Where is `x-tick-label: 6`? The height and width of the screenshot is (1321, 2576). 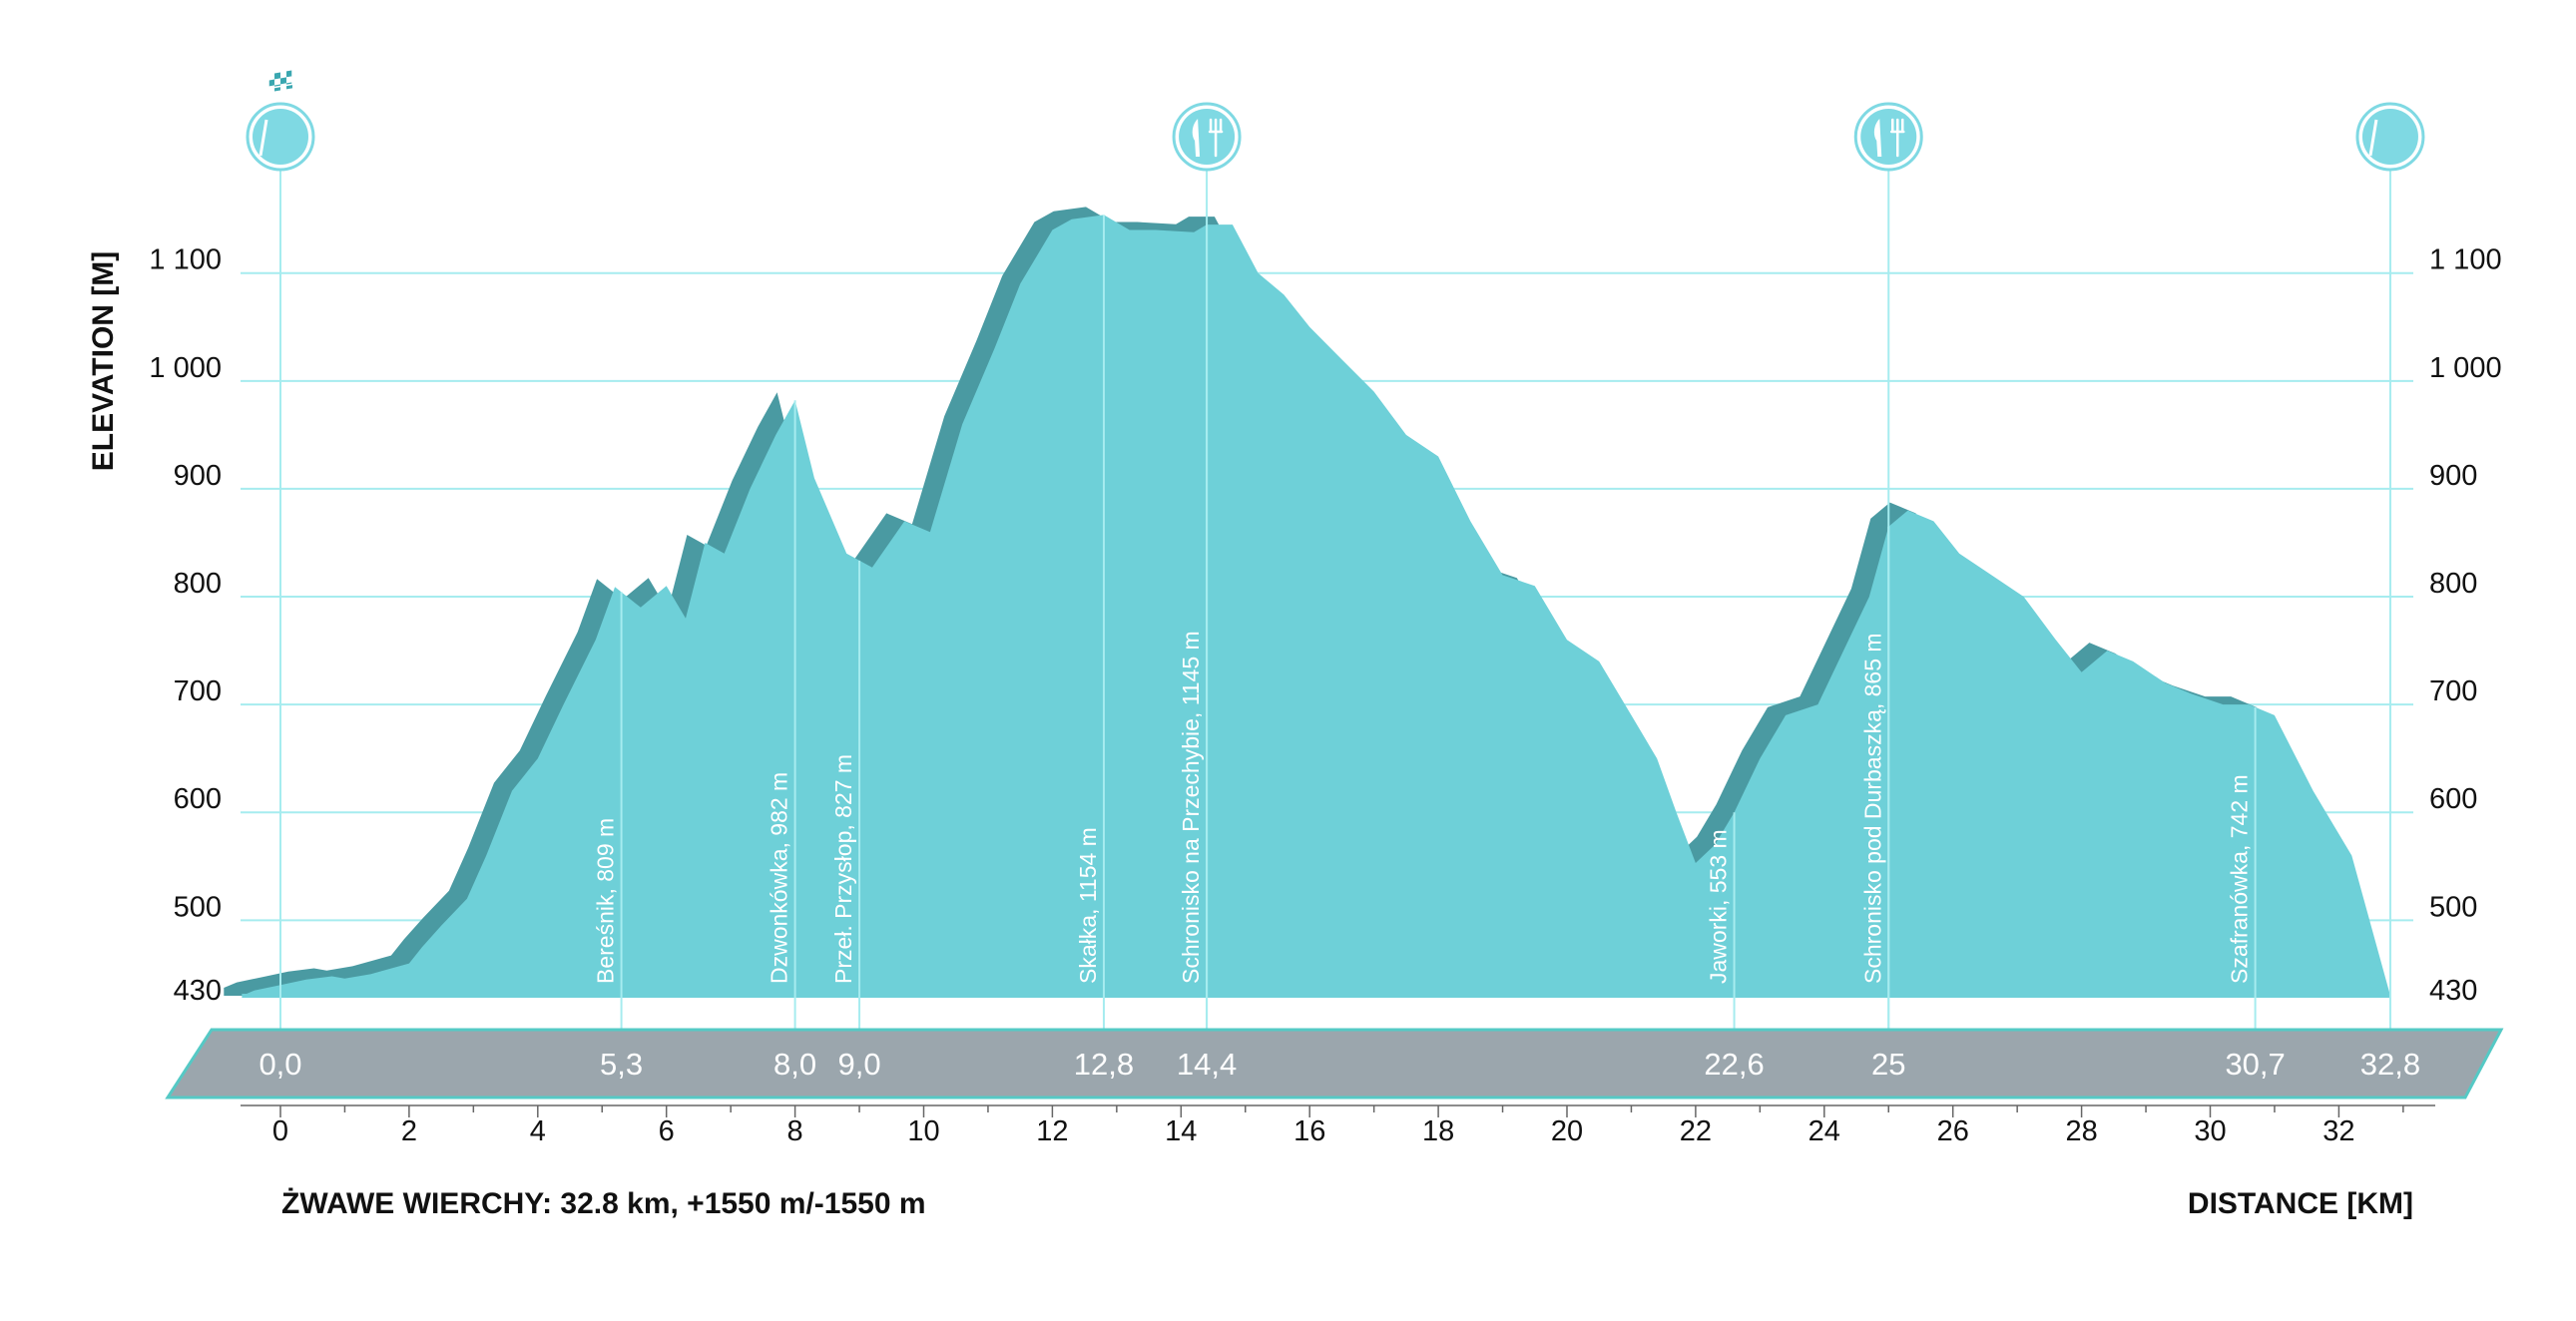 x-tick-label: 6 is located at coordinates (667, 1131).